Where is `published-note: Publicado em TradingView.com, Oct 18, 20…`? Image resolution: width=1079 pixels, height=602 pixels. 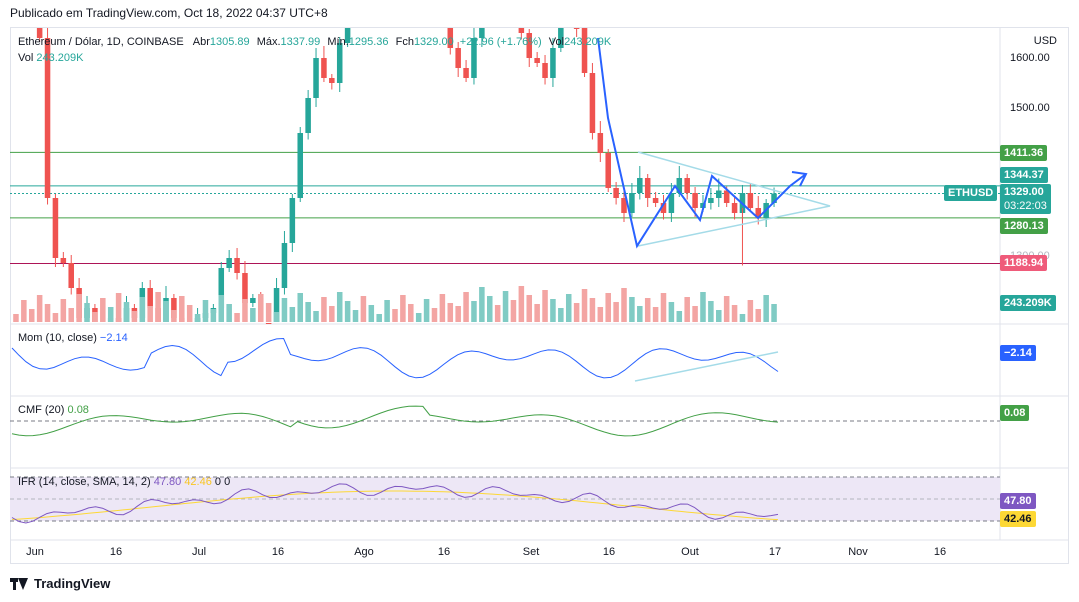 published-note: Publicado em TradingView.com, Oct 18, 20… is located at coordinates (169, 13).